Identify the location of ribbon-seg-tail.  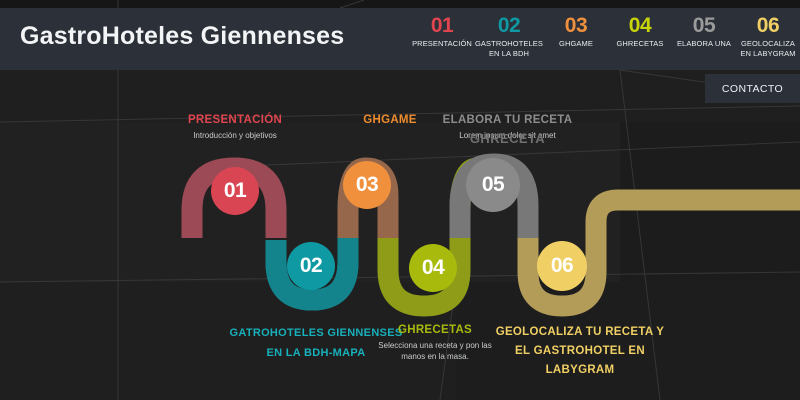
(692, 214).